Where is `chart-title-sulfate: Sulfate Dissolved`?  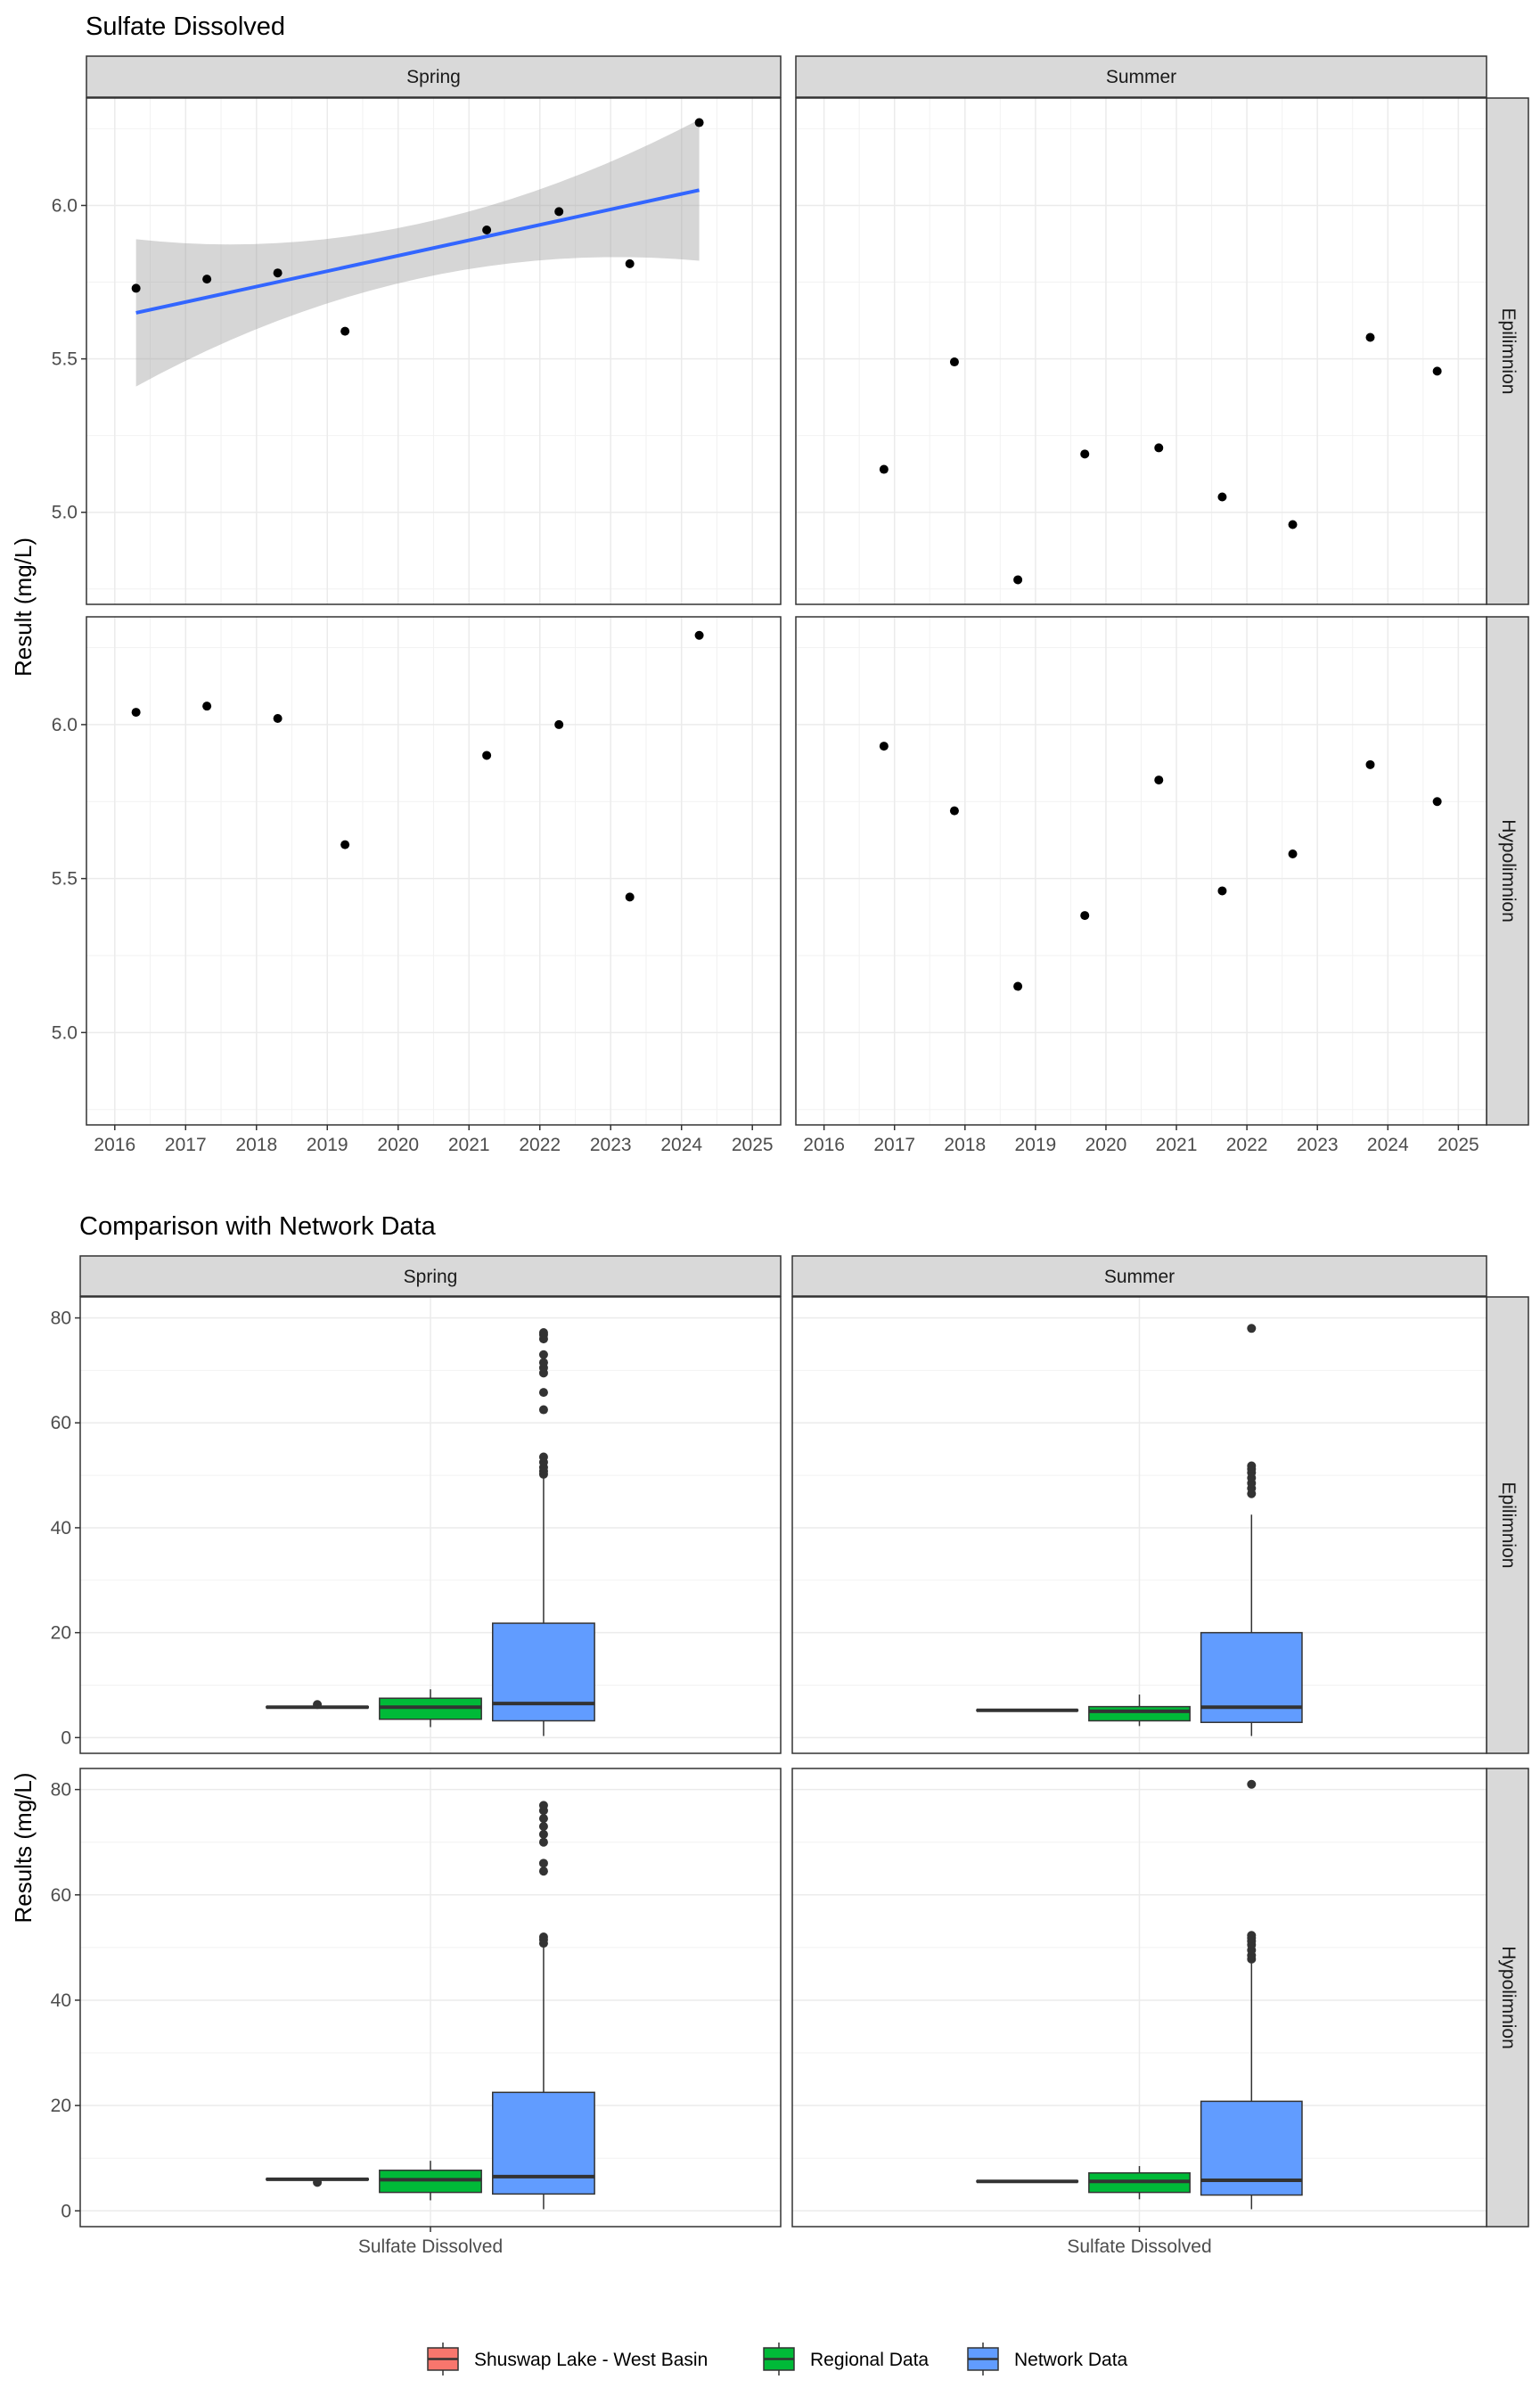
chart-title-sulfate: Sulfate Dissolved is located at coordinates (185, 26).